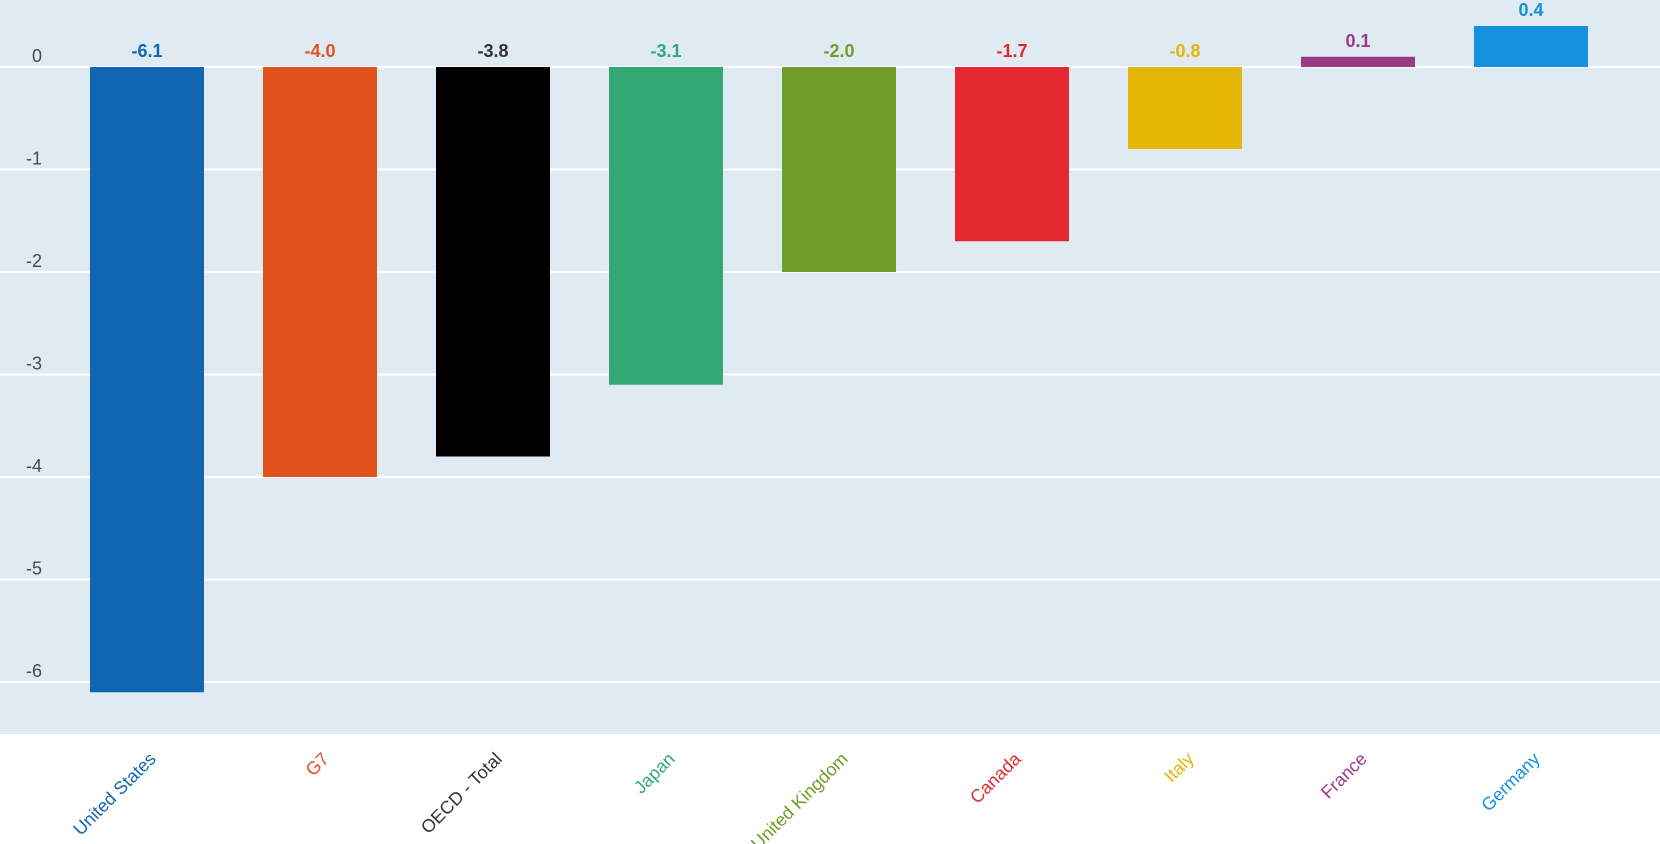 This screenshot has width=1660, height=844. I want to click on y-tick-label: 0, so click(37, 56).